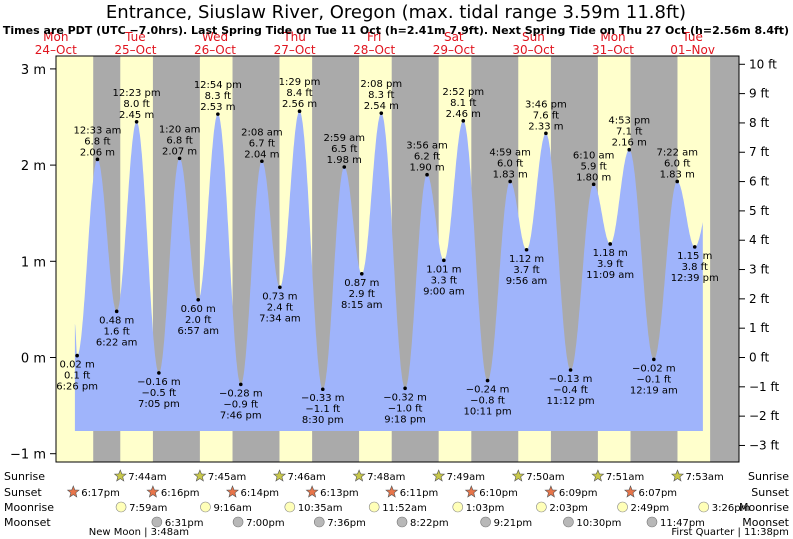  I want to click on row-label-left: Sunrise, so click(24, 476).